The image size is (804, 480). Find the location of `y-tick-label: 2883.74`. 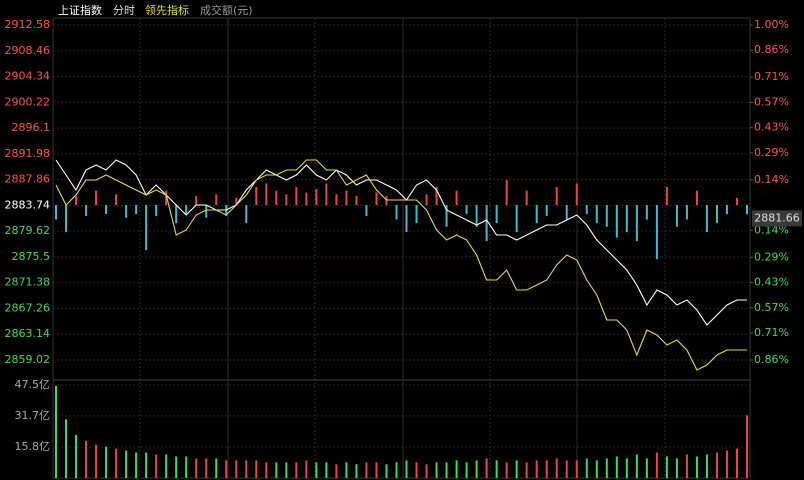

y-tick-label: 2883.74 is located at coordinates (28, 204).